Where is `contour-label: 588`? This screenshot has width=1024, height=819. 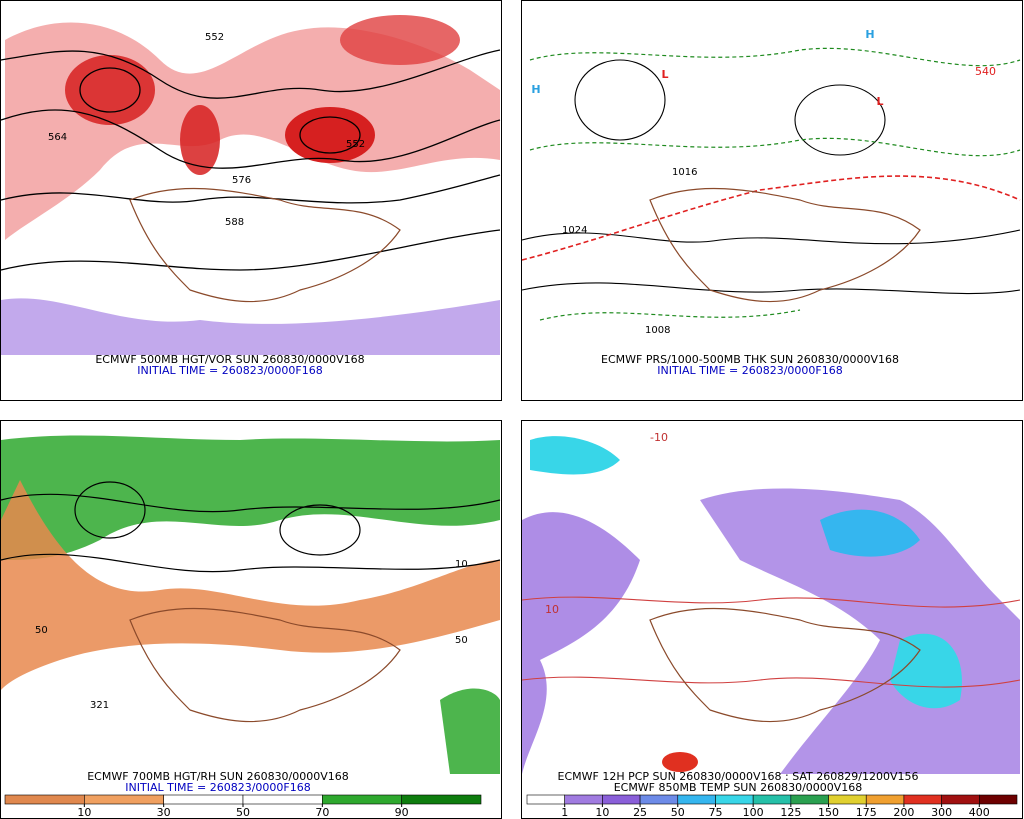 contour-label: 588 is located at coordinates (234, 222).